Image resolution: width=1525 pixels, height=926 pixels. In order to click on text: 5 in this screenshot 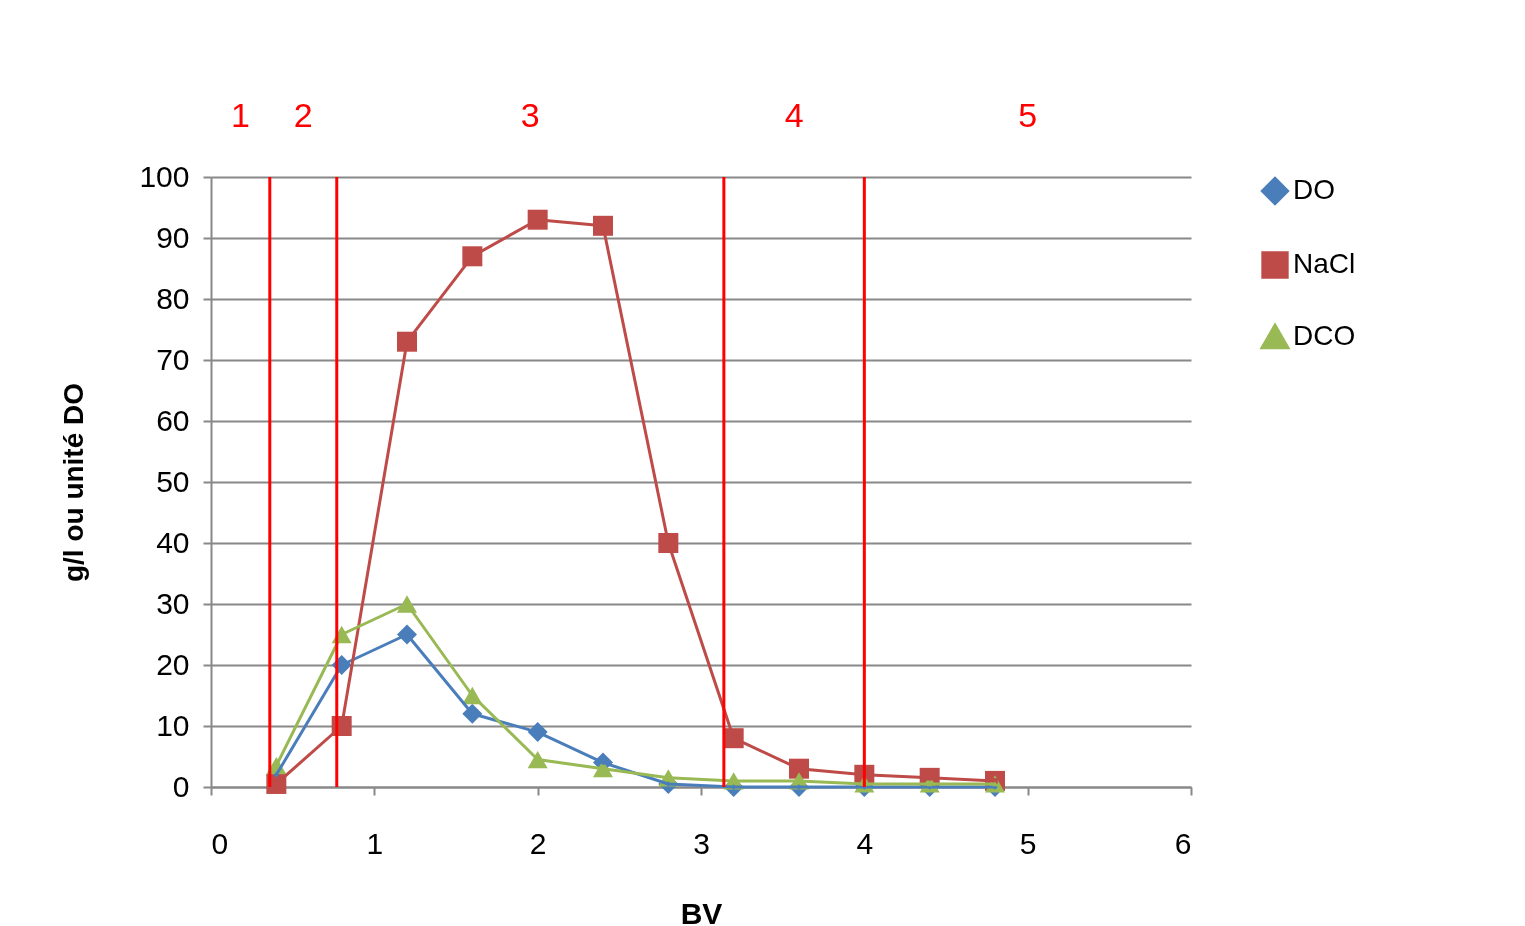, I will do `click(1028, 115)`.